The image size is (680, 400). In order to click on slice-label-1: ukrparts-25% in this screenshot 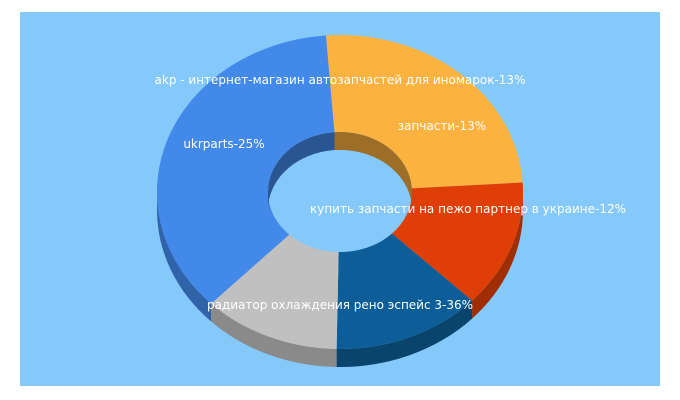, I will do `click(223, 144)`.